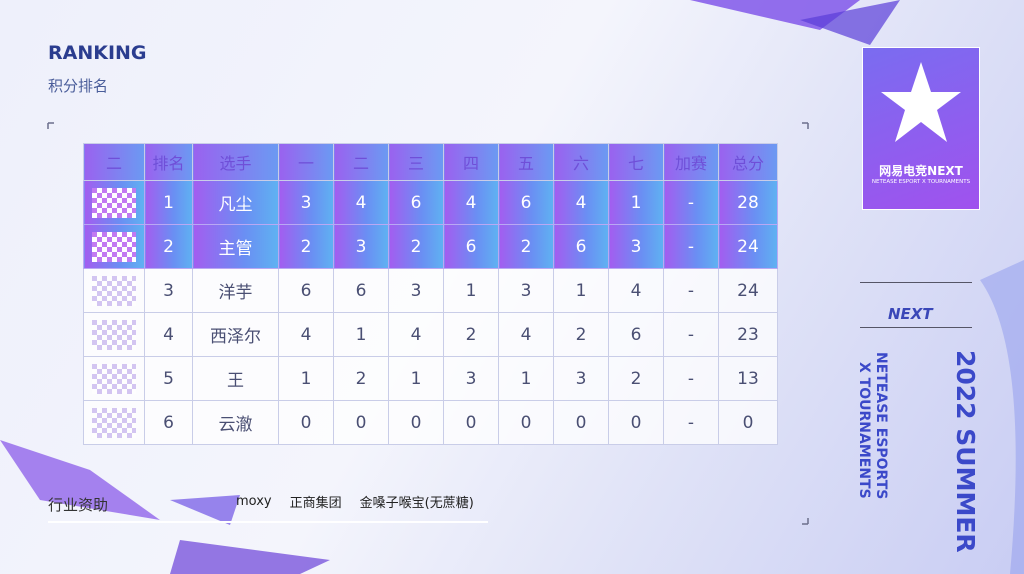 This screenshot has height=574, width=1024. I want to click on column-header: 一, so click(306, 162).